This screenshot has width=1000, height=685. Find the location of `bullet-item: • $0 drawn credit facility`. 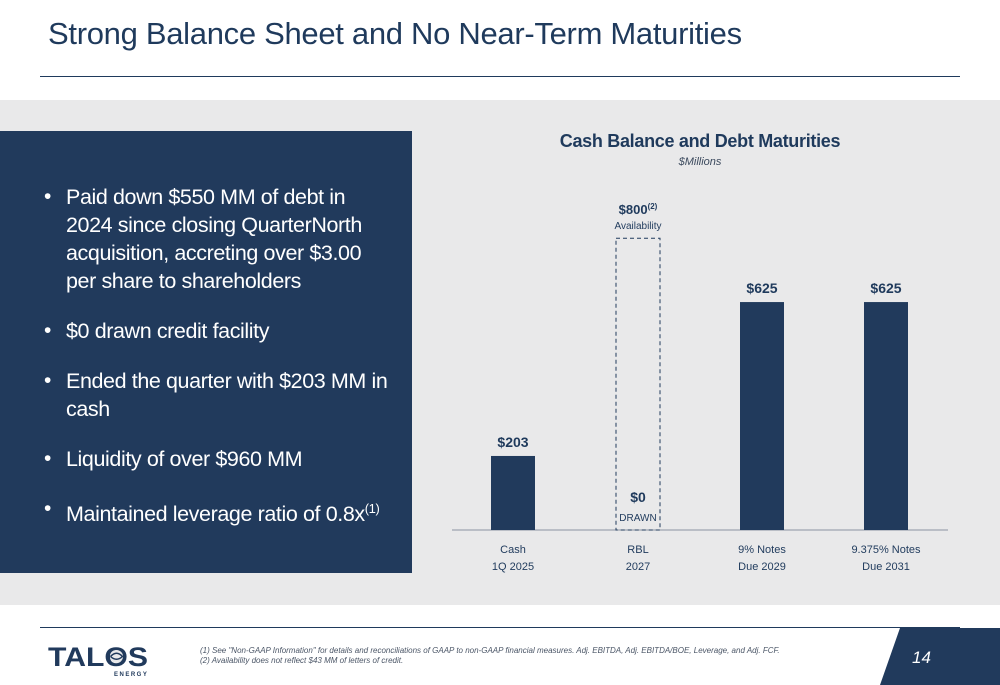

bullet-item: • $0 drawn credit facility is located at coordinates (216, 331).